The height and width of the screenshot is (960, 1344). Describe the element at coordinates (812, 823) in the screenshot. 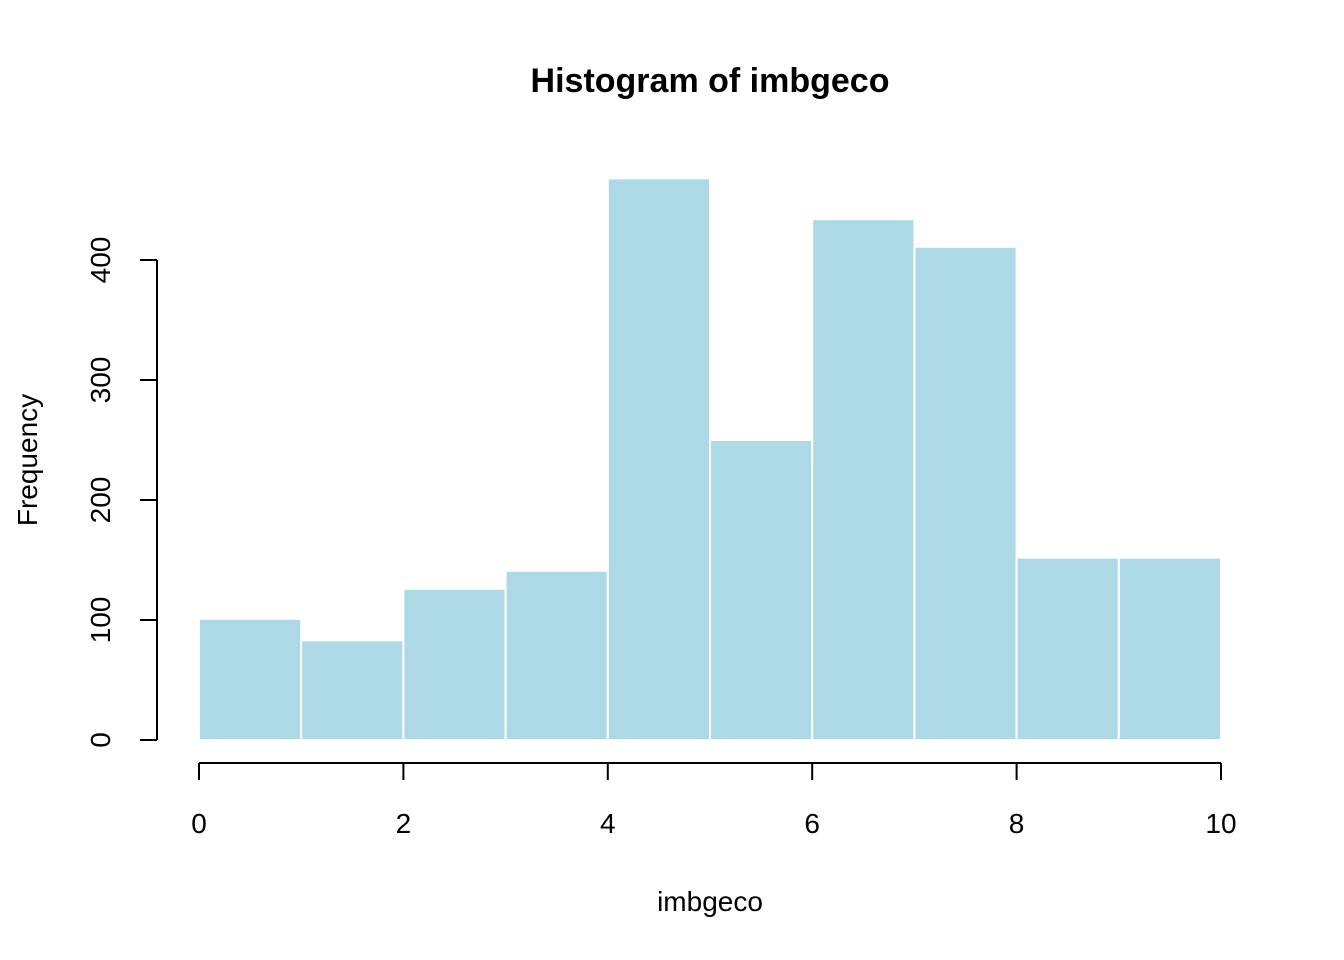

I see `x-tick-label: 6` at that location.